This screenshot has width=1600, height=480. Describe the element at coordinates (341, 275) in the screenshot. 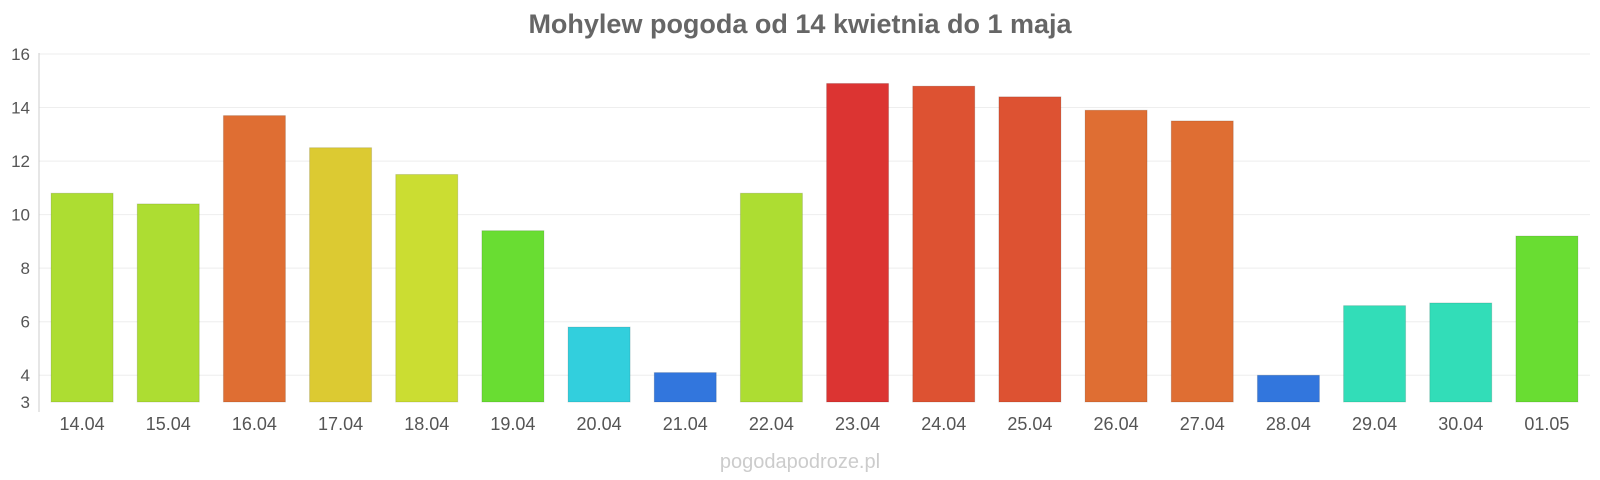

I see `bar-17.04` at that location.